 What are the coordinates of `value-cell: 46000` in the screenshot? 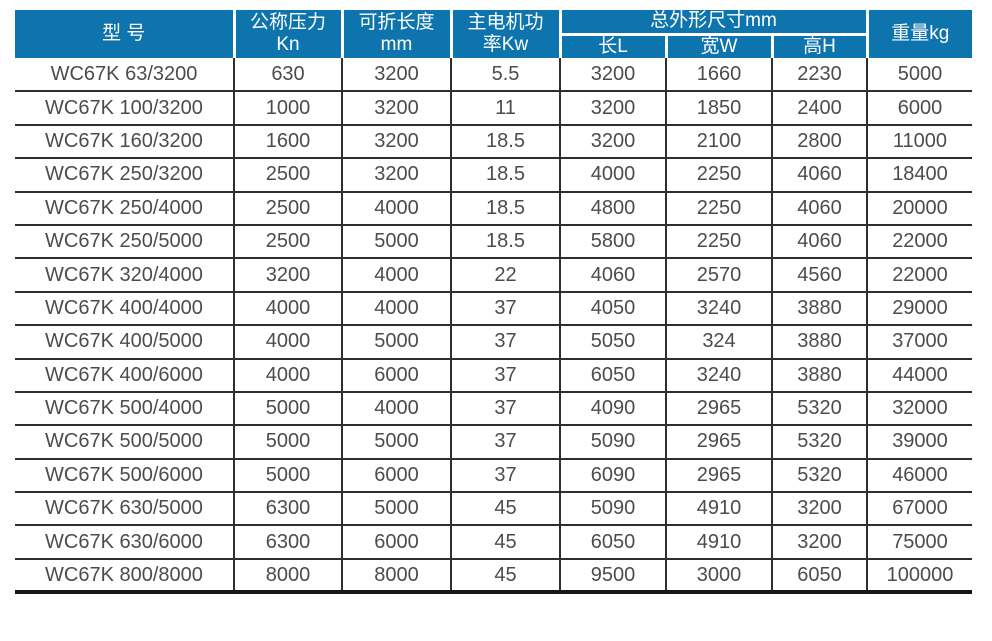 It's located at (919, 476).